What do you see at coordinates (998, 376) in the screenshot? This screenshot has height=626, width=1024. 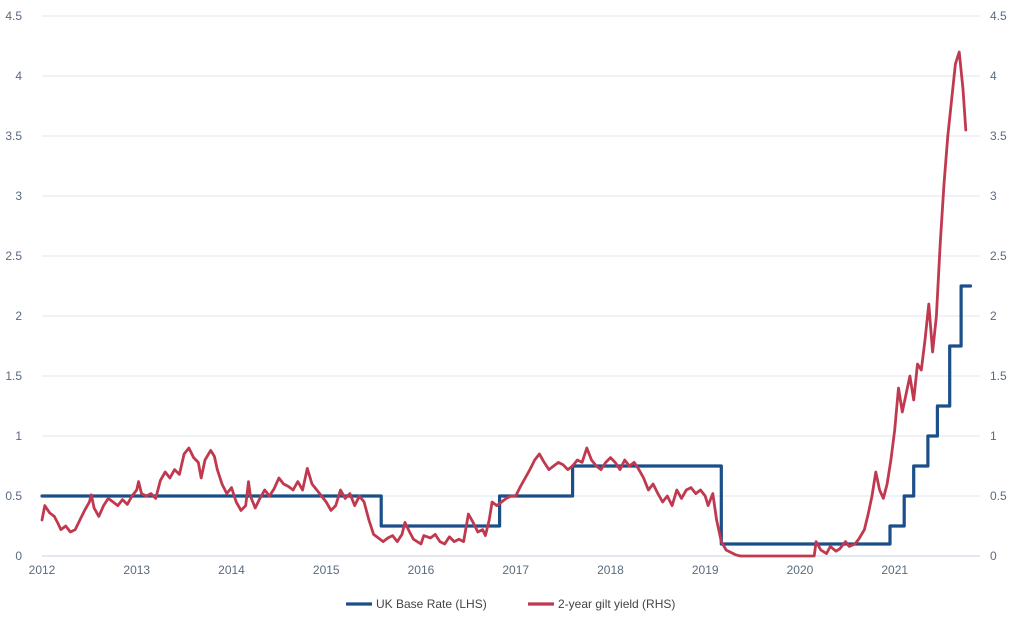 I see `right-y-tick-label: 1.5` at bounding box center [998, 376].